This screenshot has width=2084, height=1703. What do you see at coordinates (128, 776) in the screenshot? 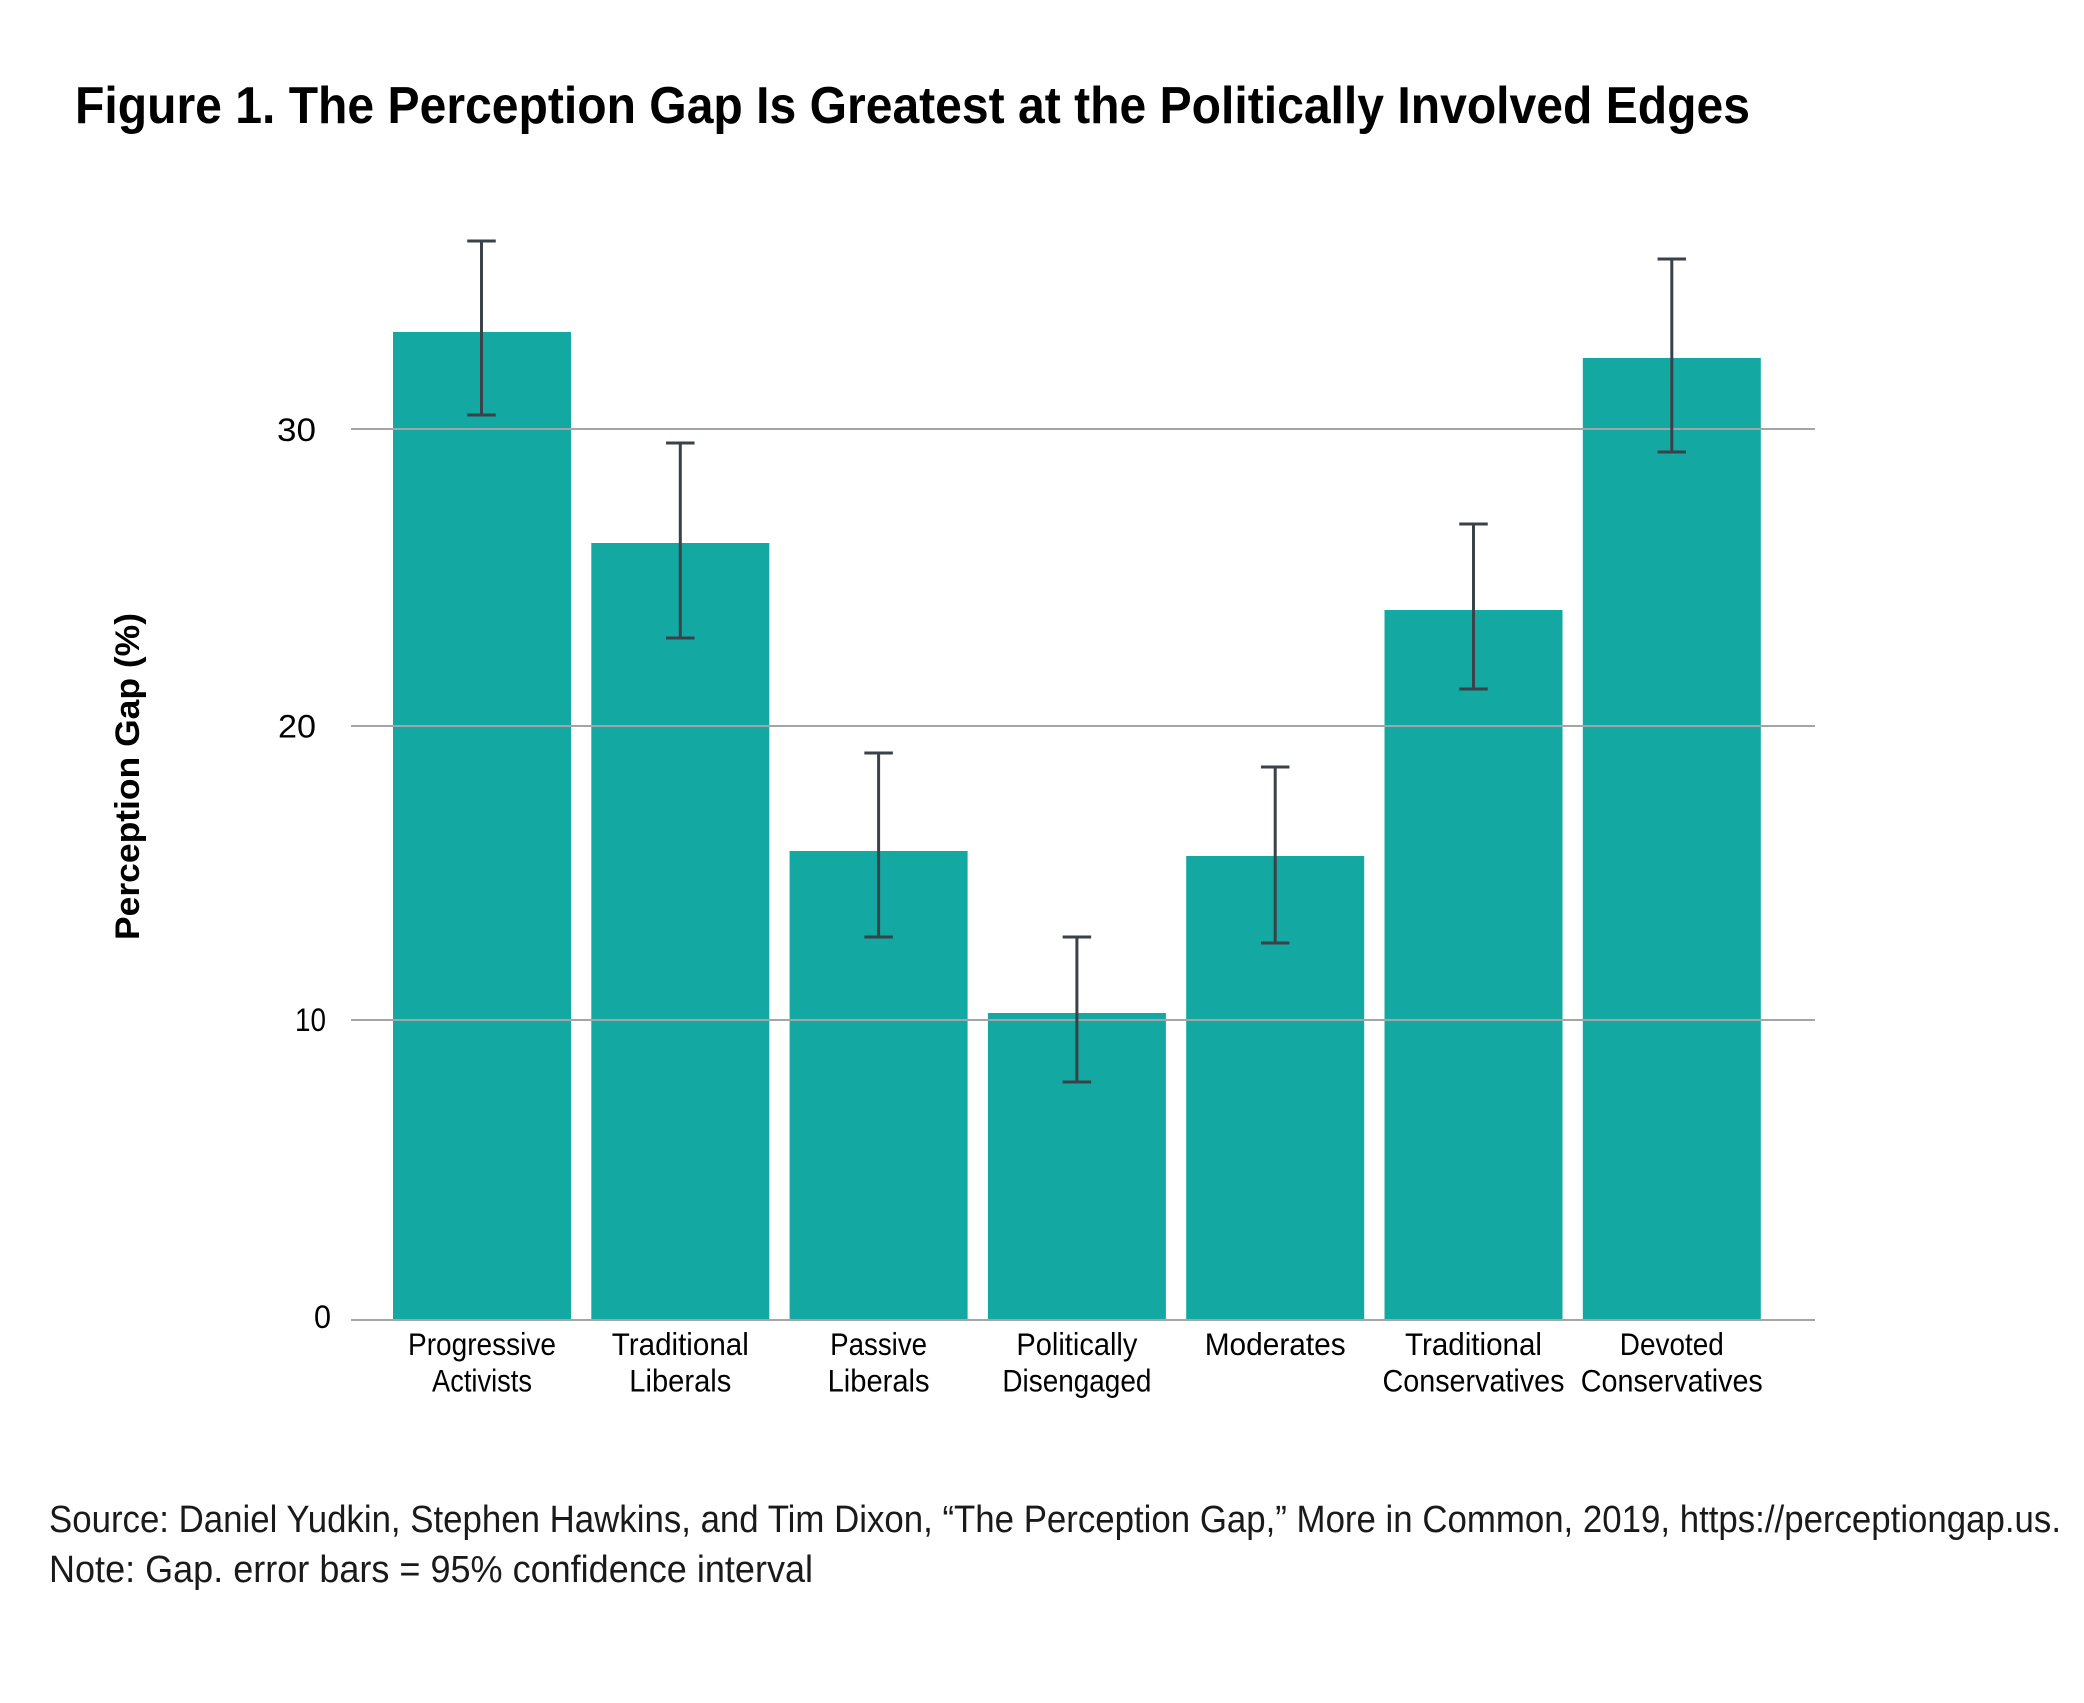
I see `svg-text: Perception Gap (%)` at bounding box center [128, 776].